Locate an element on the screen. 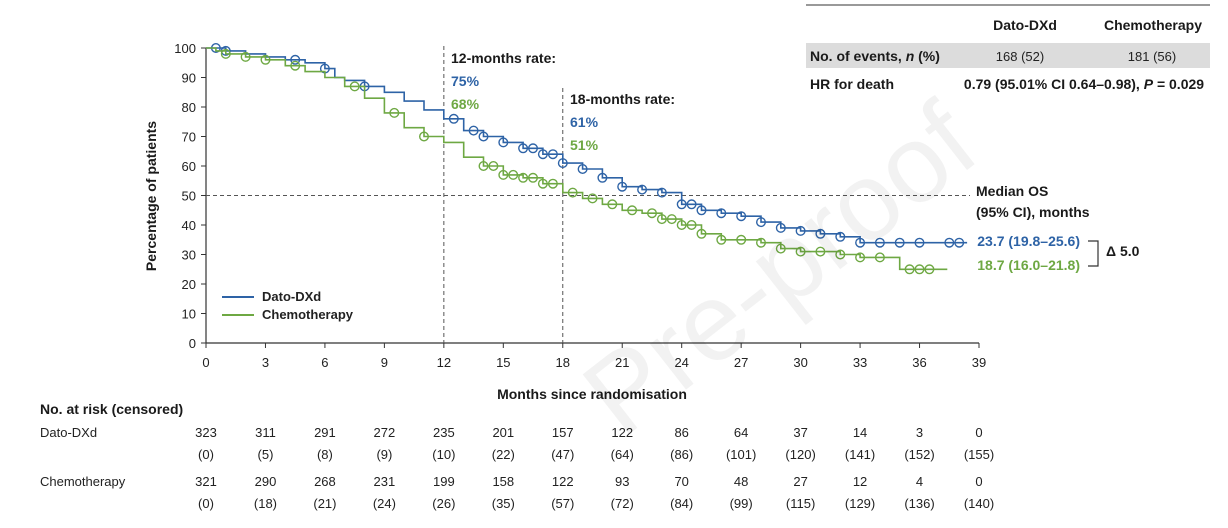 This screenshot has width=1228, height=528. x-tick-label: 6 is located at coordinates (324, 362).